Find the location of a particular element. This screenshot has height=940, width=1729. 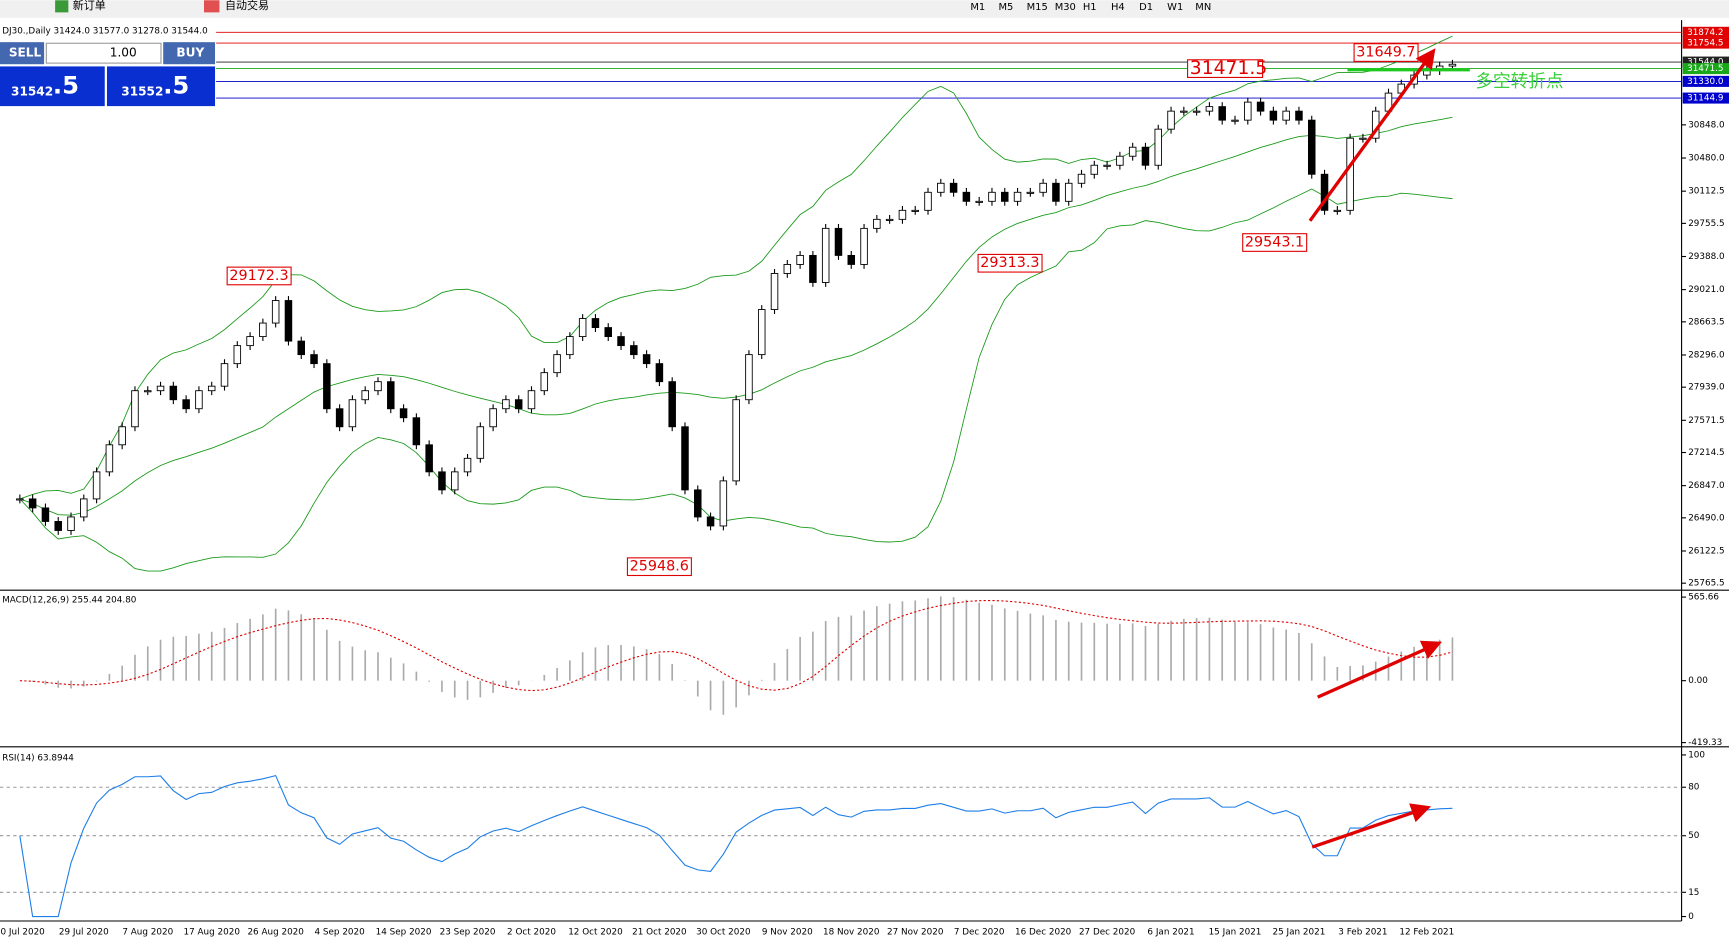

sell-price-box is located at coordinates (52, 86).